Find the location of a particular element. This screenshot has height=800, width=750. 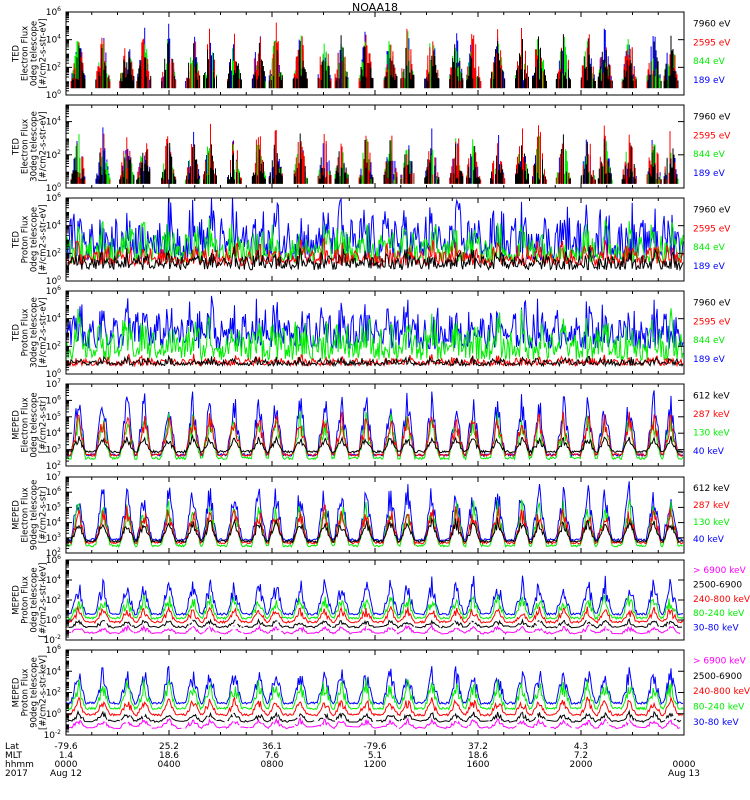

axis-row-value: 18.6 is located at coordinates (169, 756).